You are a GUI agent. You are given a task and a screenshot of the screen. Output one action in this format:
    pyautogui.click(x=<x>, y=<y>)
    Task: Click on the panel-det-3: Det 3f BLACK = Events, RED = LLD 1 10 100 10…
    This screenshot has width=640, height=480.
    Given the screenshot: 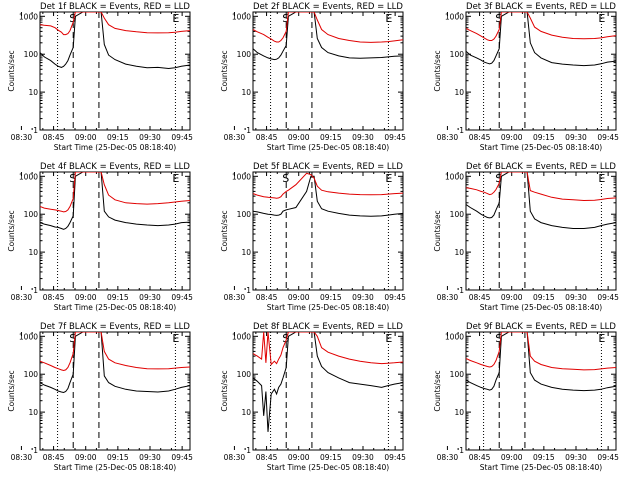 What is the action you would take?
    pyautogui.click(x=526, y=77)
    